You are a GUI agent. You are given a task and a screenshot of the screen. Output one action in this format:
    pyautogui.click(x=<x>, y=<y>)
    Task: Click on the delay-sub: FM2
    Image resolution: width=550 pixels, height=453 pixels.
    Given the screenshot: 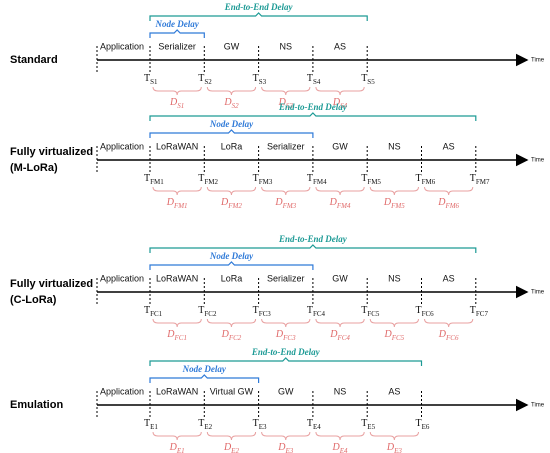 What is the action you would take?
    pyautogui.click(x=234, y=206)
    